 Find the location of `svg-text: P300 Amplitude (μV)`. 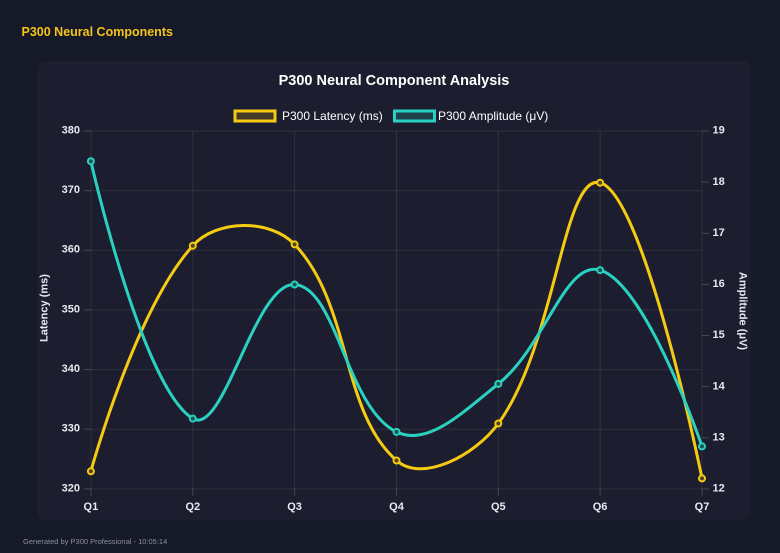

svg-text: P300 Amplitude (μV) is located at coordinates (493, 116).